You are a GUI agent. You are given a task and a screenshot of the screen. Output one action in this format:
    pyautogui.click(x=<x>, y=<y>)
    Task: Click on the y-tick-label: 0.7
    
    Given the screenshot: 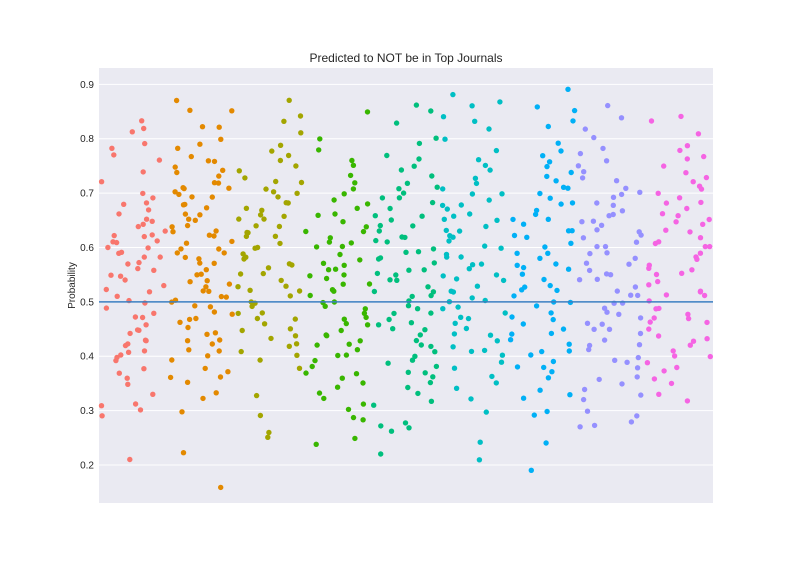 What is the action you would take?
    pyautogui.click(x=87, y=194)
    